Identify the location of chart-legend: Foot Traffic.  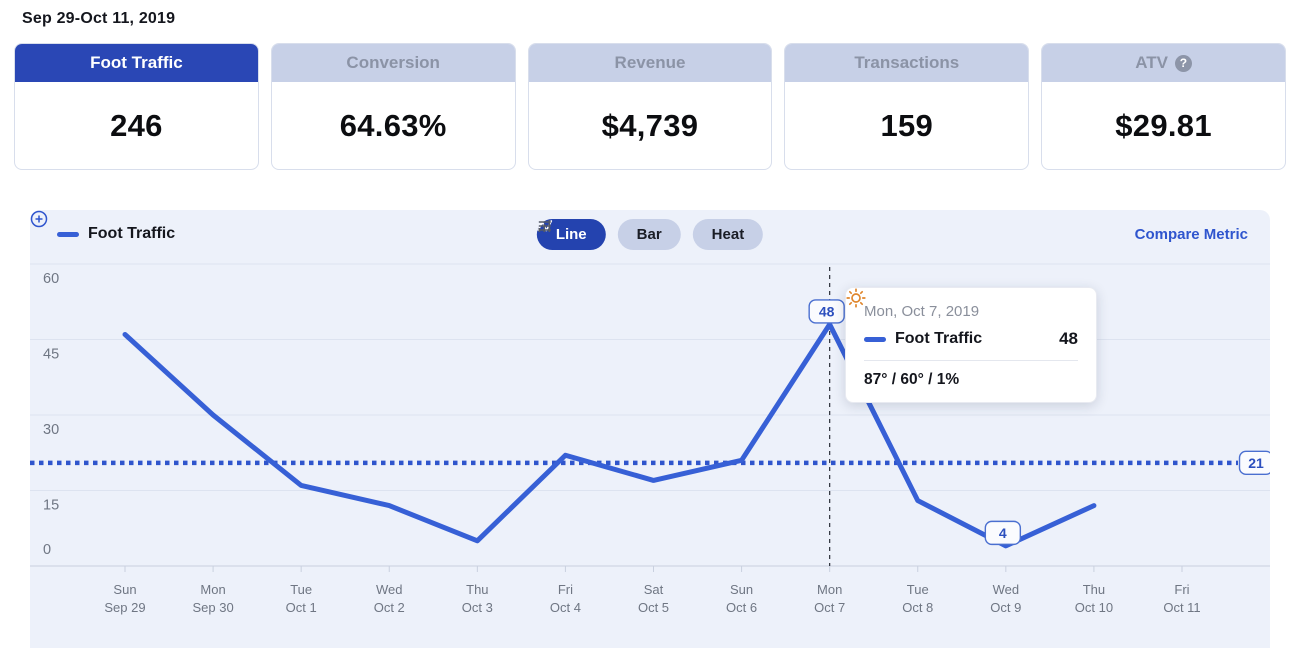
(116, 234).